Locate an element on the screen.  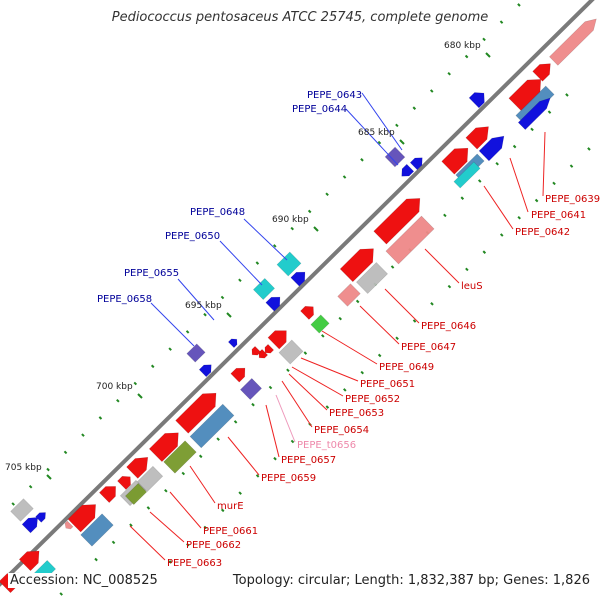
gene-feature-inner-16-shape is located at coordinates (320, 324).